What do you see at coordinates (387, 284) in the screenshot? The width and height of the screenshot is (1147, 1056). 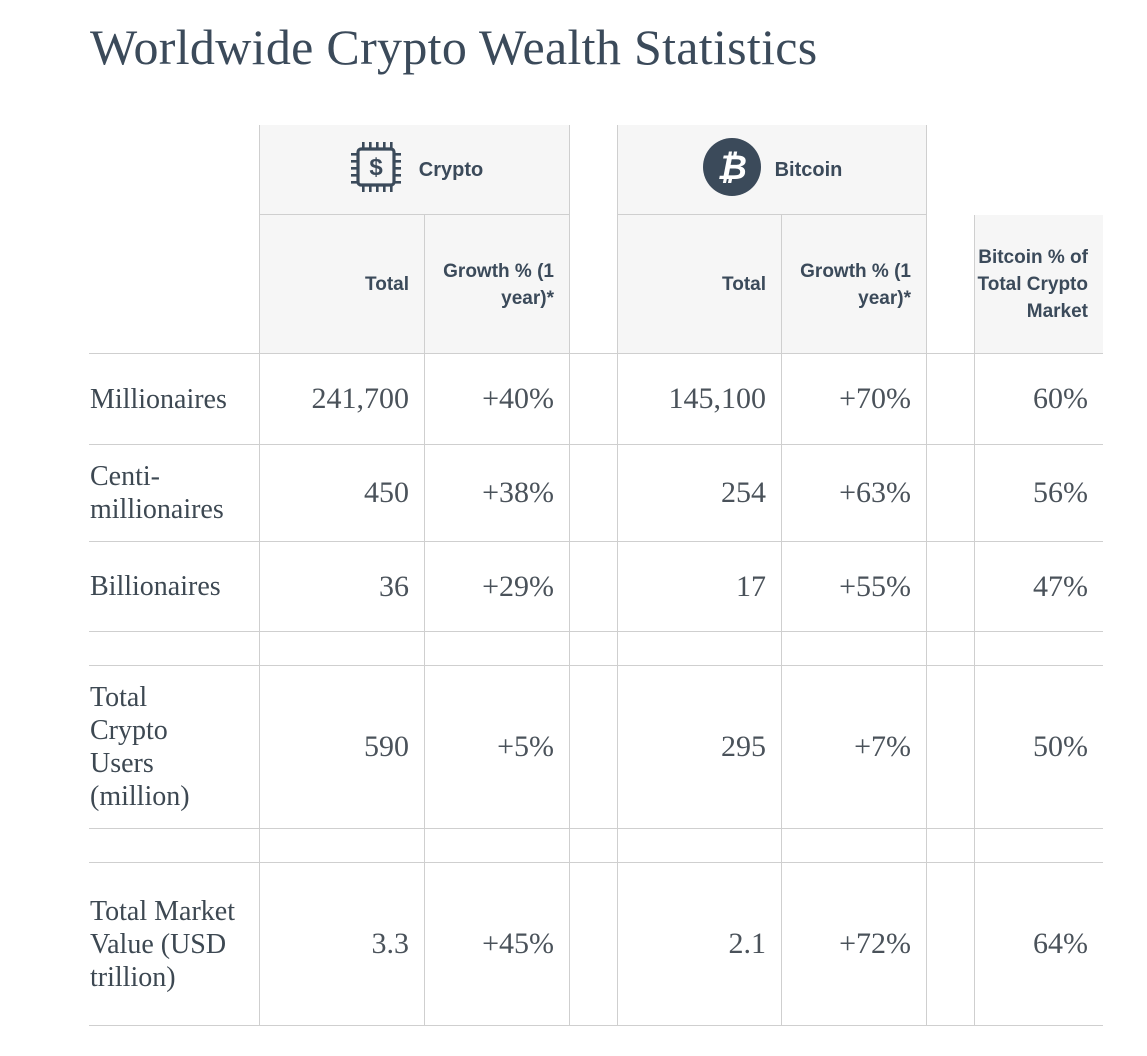 I see `crypto-total-header: Total` at bounding box center [387, 284].